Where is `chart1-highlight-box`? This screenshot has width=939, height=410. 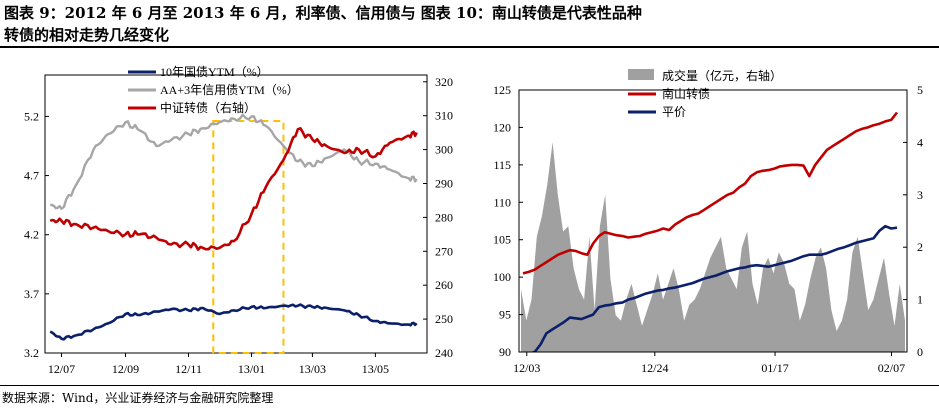 chart1-highlight-box is located at coordinates (248, 237).